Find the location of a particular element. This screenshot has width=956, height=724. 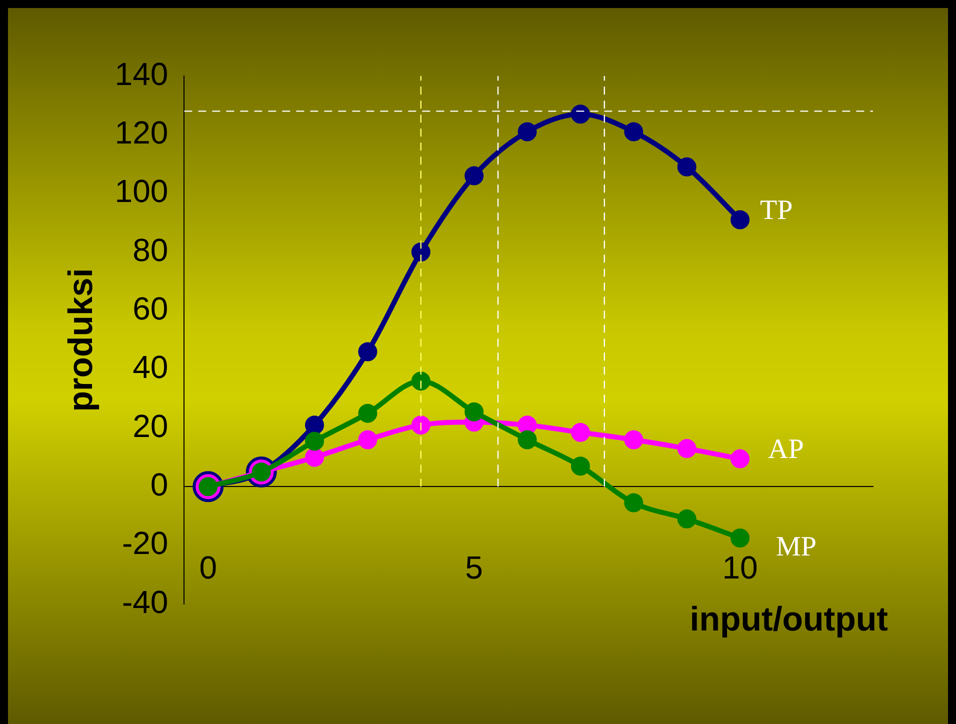

series-label: MP is located at coordinates (796, 546).